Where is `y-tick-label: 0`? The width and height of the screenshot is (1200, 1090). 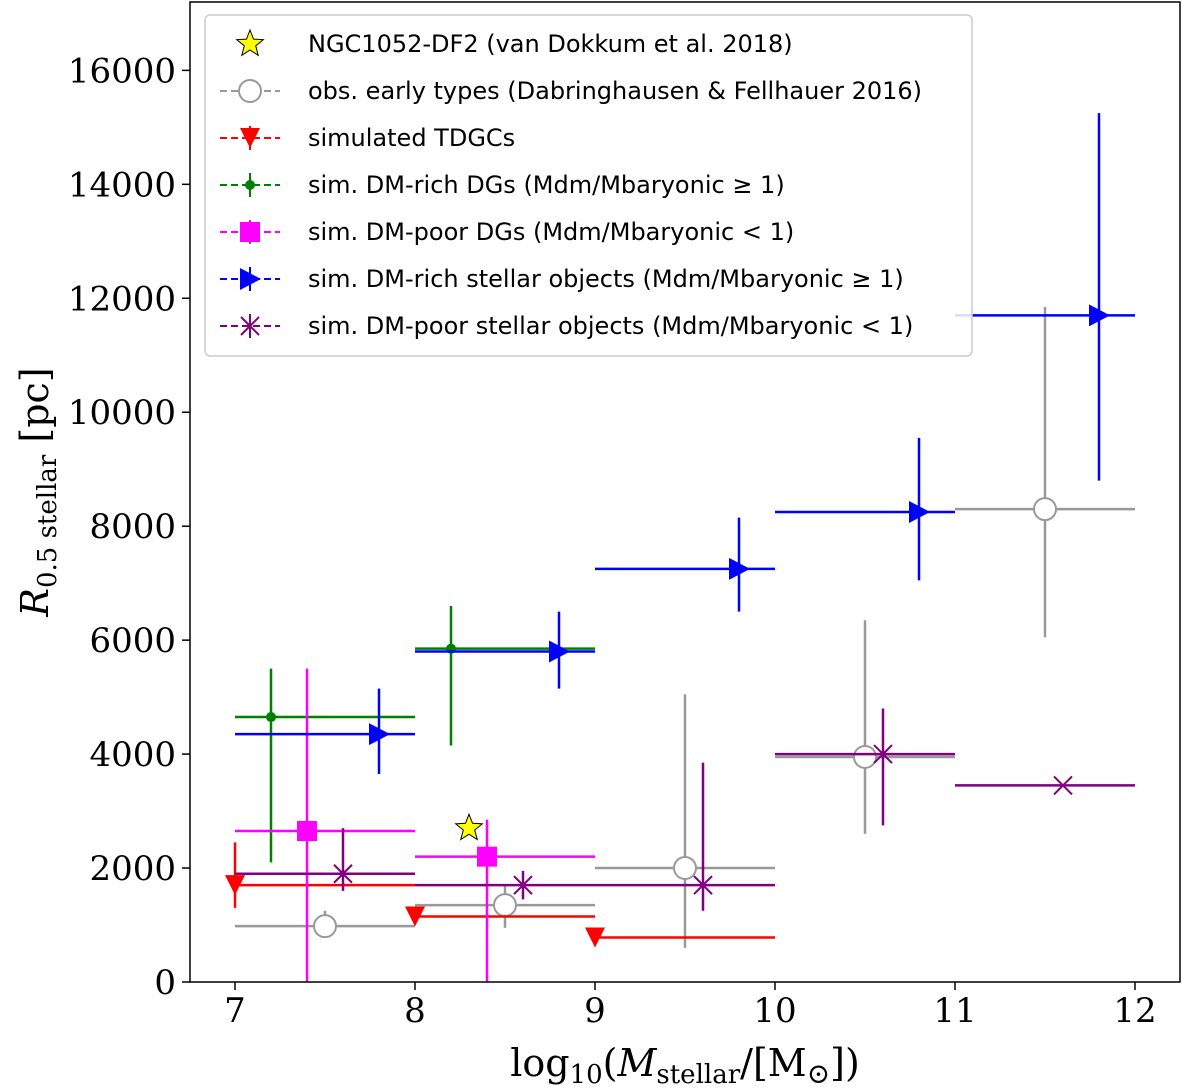 y-tick-label: 0 is located at coordinates (165, 983).